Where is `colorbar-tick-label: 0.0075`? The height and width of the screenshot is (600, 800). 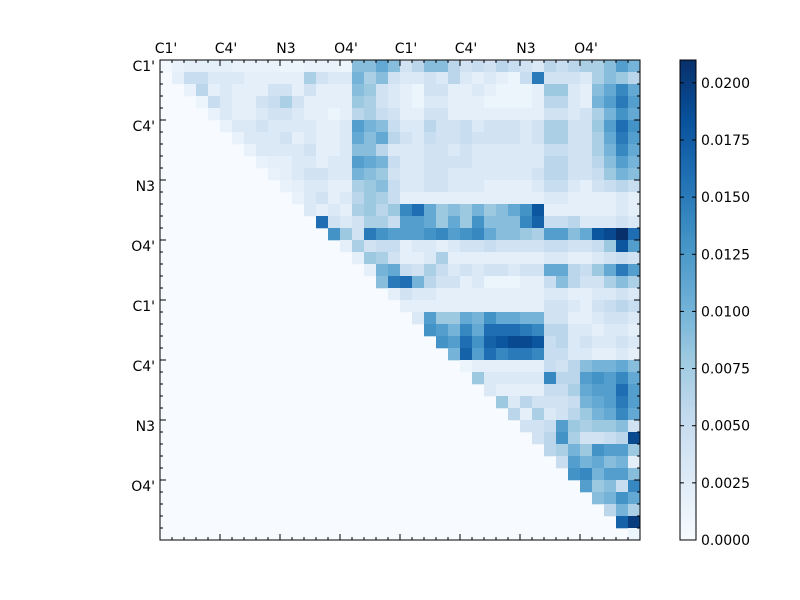
colorbar-tick-label: 0.0075 is located at coordinates (725, 370).